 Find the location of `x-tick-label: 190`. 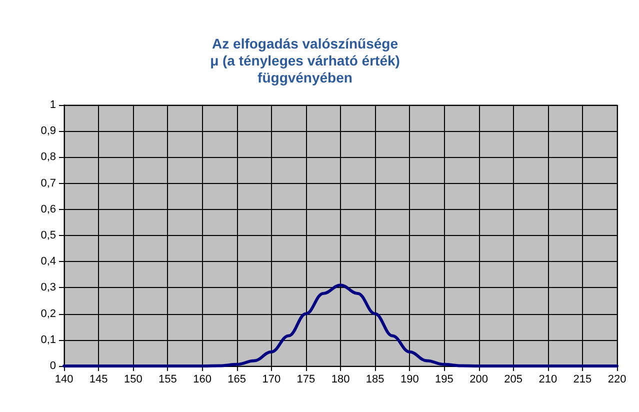

x-tick-label: 190 is located at coordinates (409, 380).